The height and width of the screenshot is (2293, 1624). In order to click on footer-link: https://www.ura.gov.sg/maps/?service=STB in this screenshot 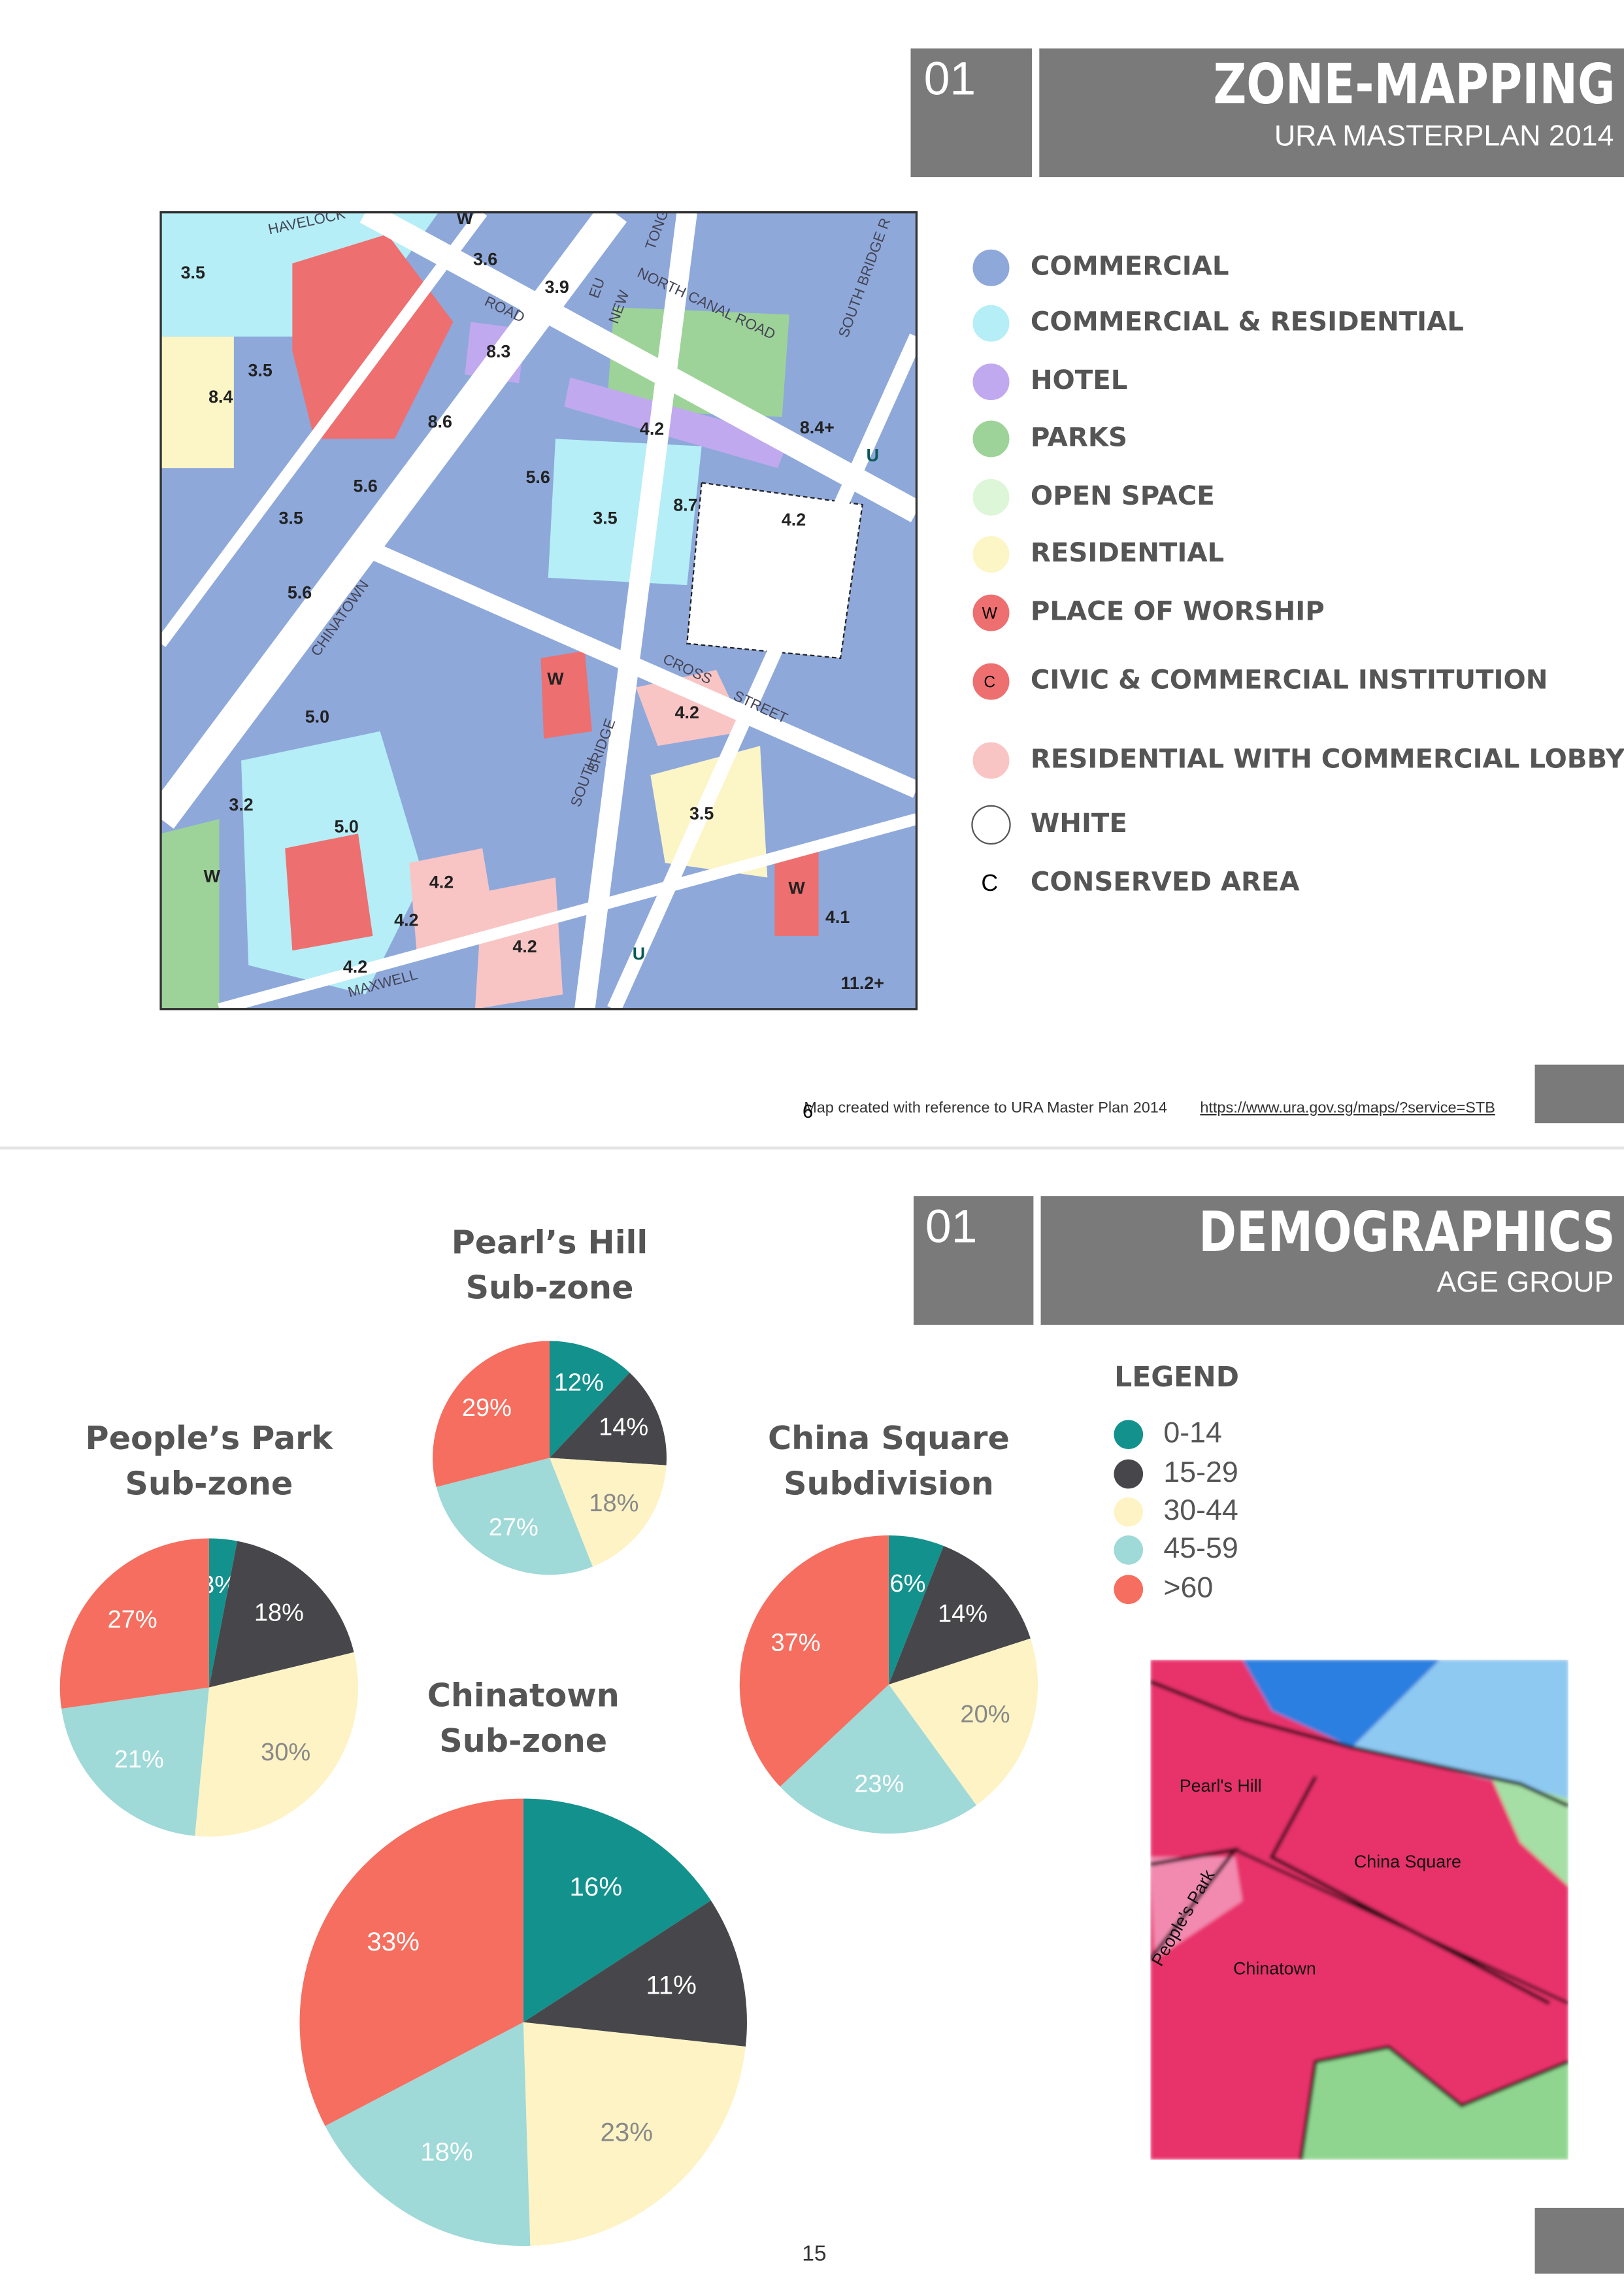, I will do `click(1347, 1107)`.